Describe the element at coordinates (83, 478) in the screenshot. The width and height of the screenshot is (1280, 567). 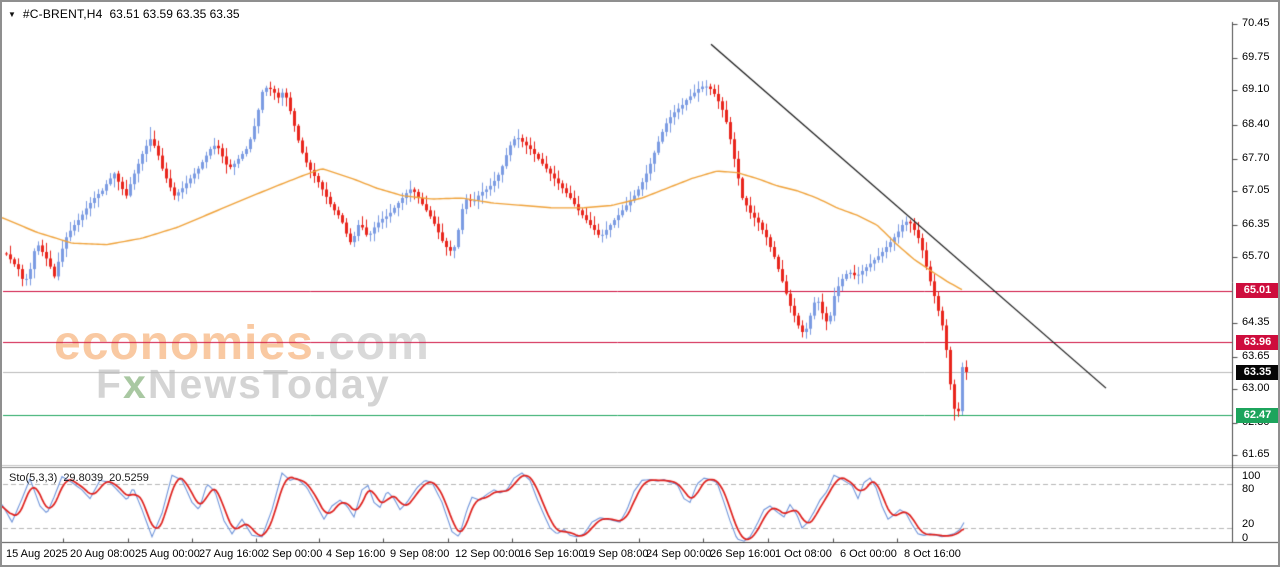
I see `stochastic-k-value: 29.8039` at that location.